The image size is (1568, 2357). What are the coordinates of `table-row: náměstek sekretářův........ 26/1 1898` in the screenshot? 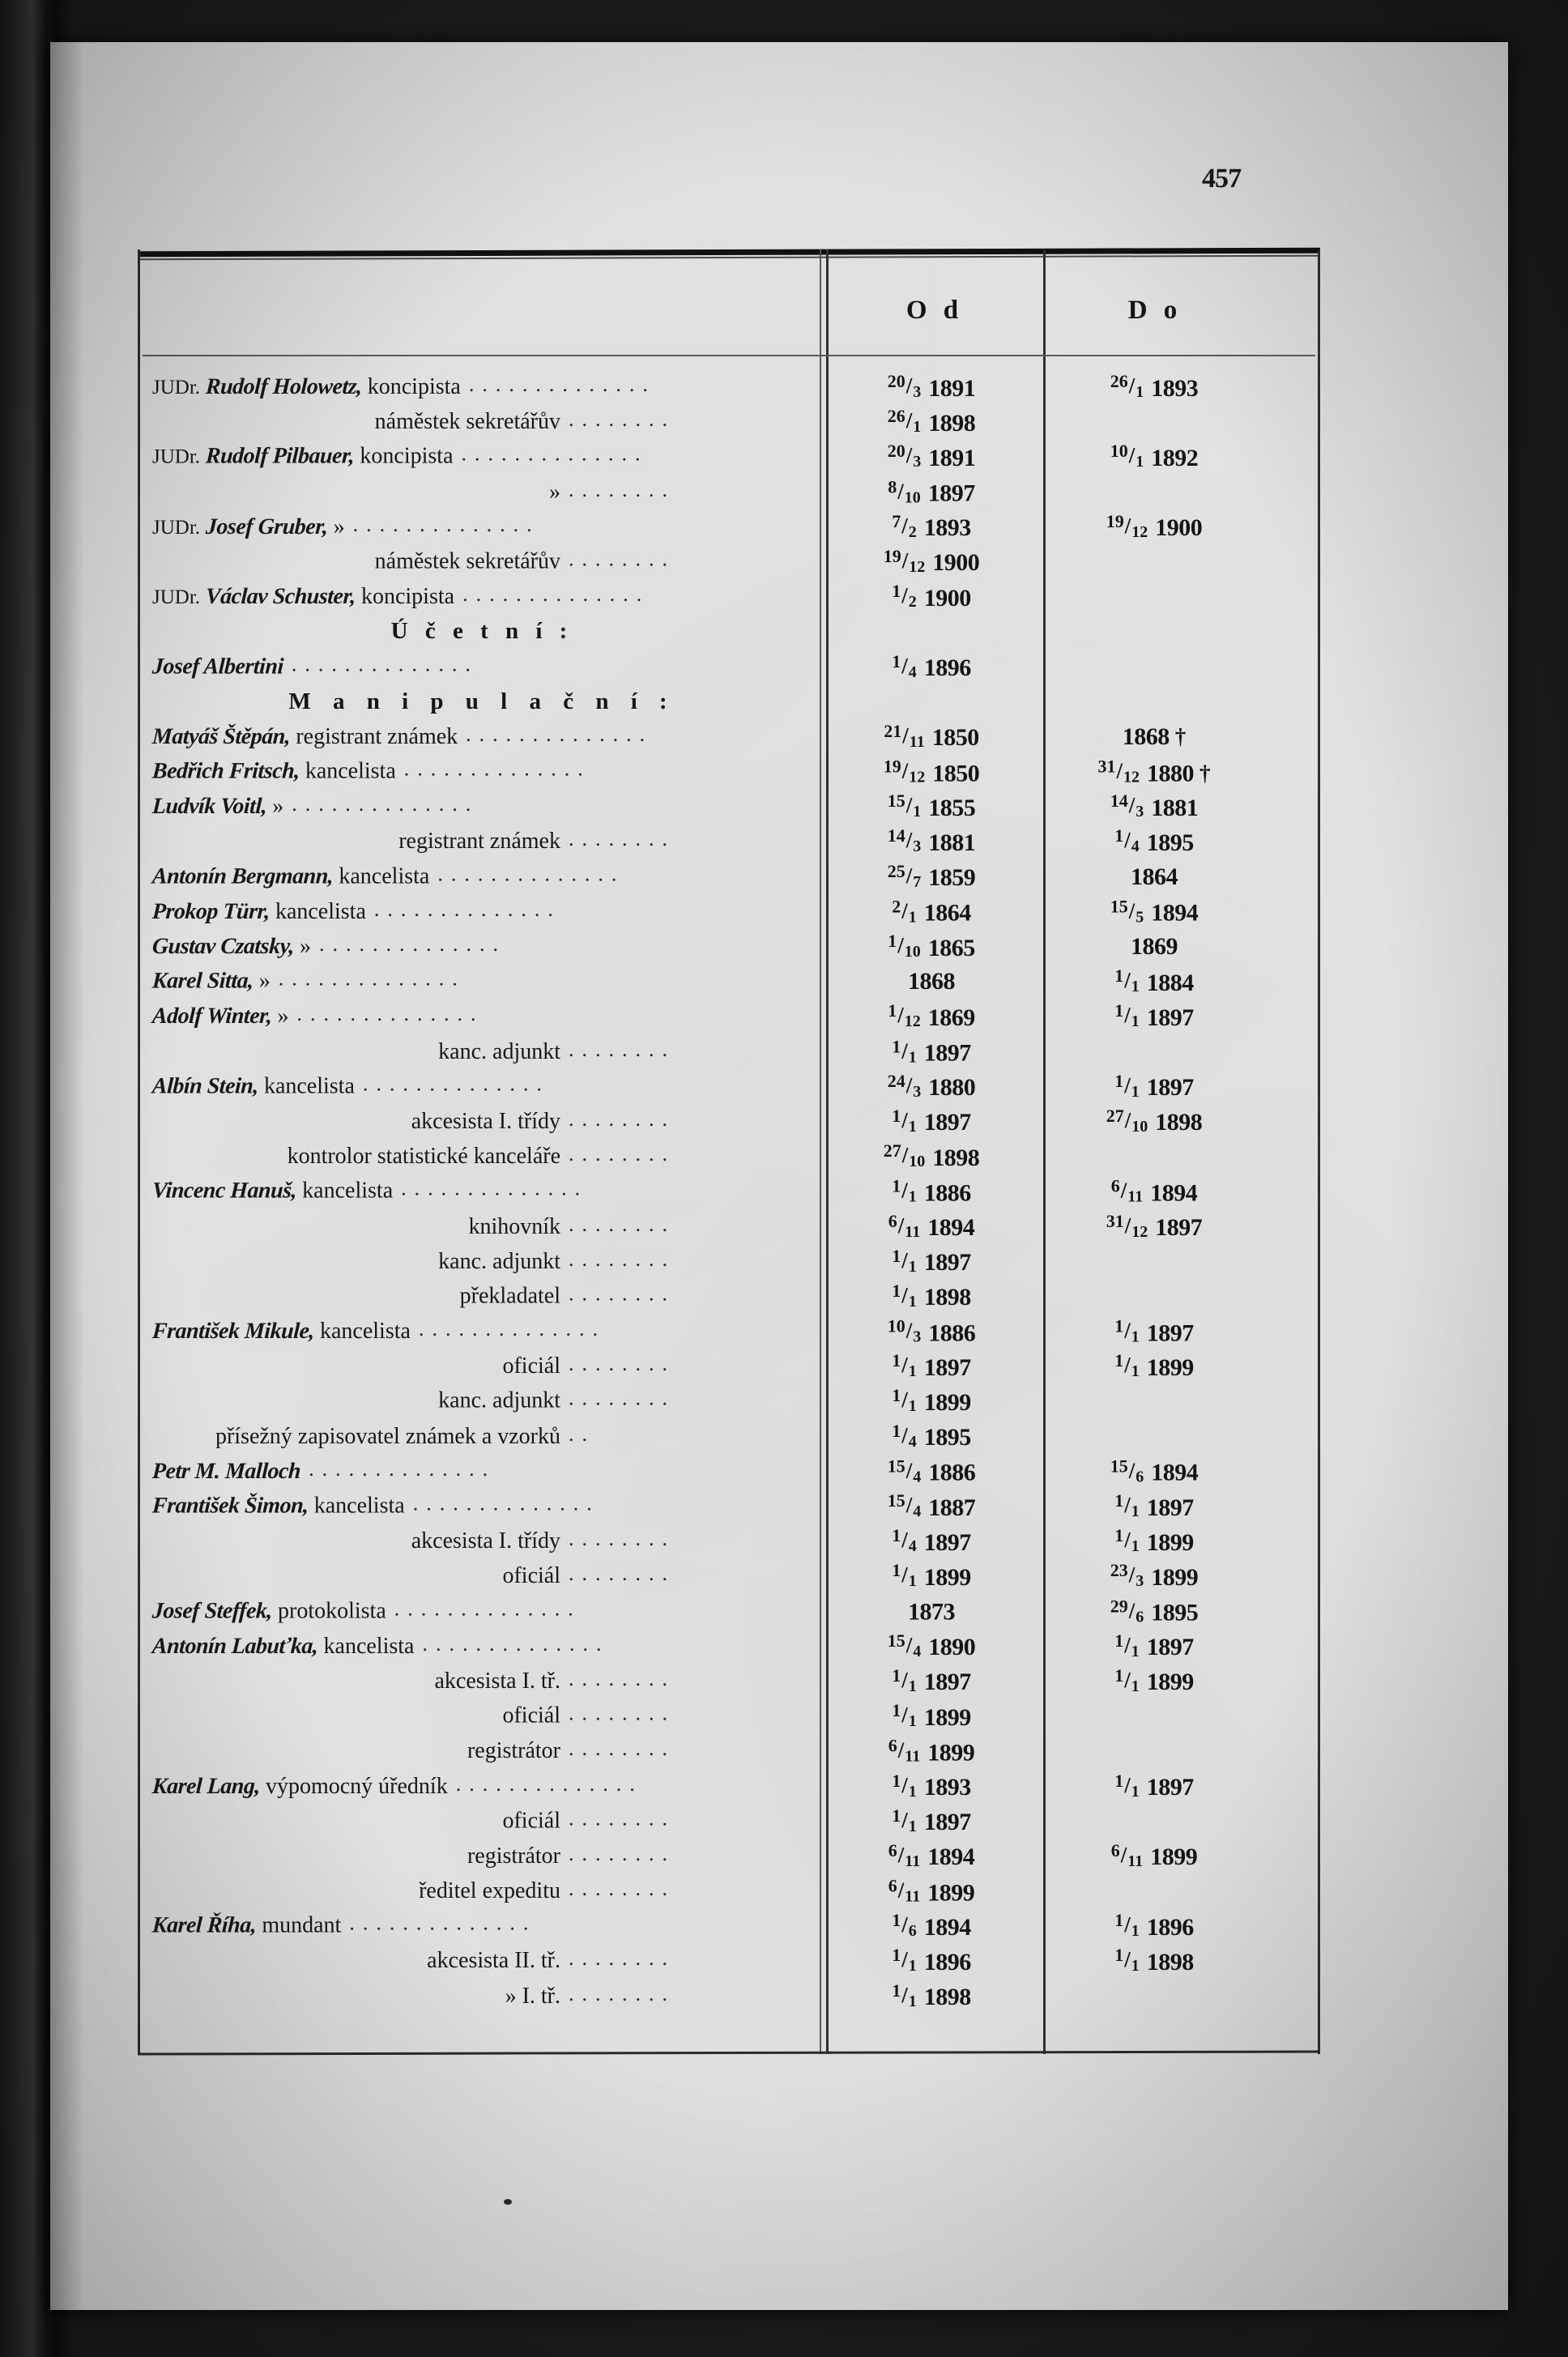 It's located at (729, 421).